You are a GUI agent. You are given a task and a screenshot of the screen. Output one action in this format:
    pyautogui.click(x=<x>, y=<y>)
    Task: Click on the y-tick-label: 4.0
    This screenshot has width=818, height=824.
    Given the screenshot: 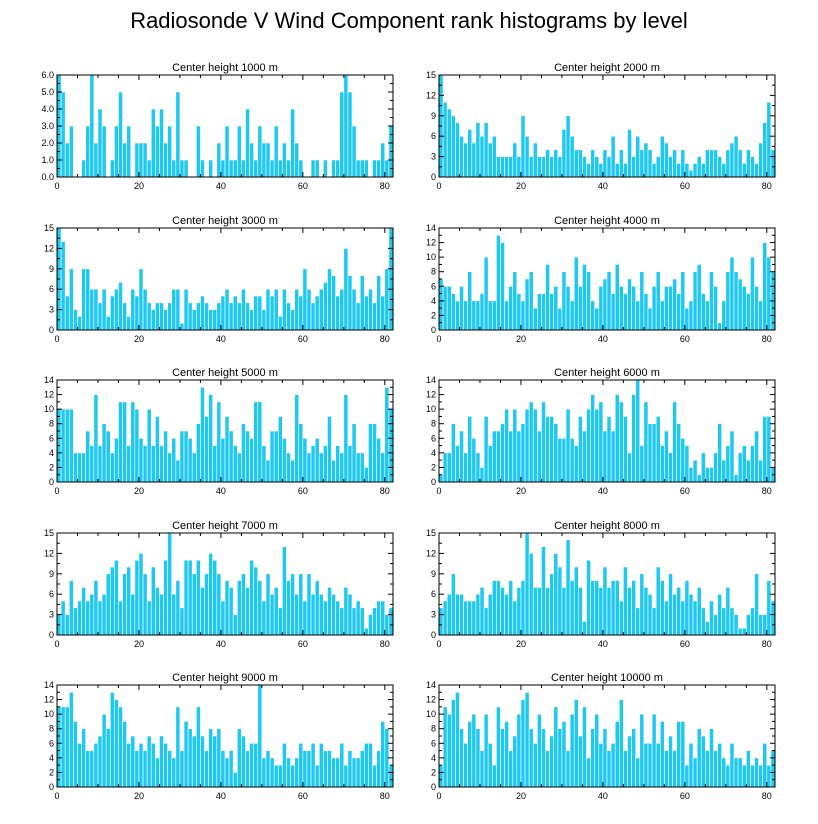 What is the action you would take?
    pyautogui.click(x=47, y=109)
    